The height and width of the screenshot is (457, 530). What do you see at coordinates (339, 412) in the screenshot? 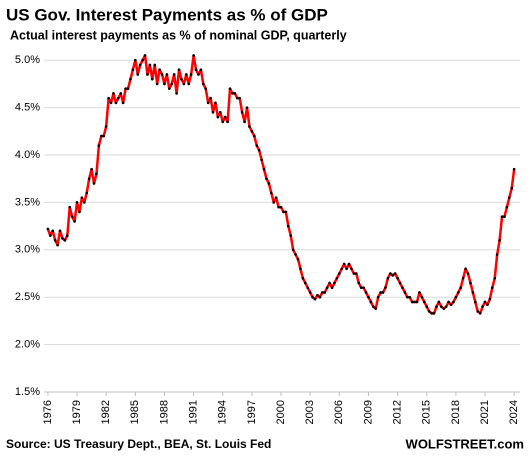
I see `x-tick-label: 2006` at bounding box center [339, 412].